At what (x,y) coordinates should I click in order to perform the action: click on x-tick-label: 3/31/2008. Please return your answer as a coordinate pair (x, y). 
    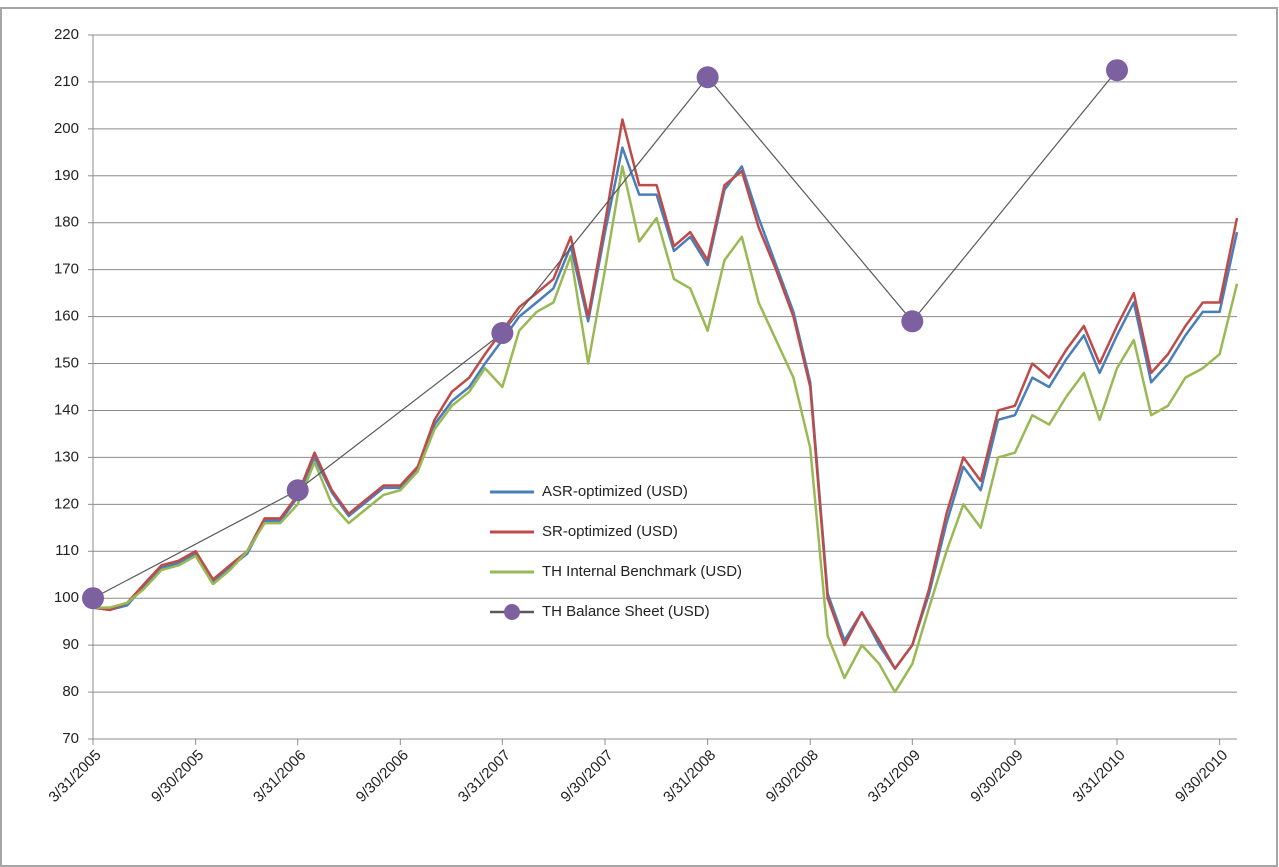
    Looking at the image, I should click on (689, 776).